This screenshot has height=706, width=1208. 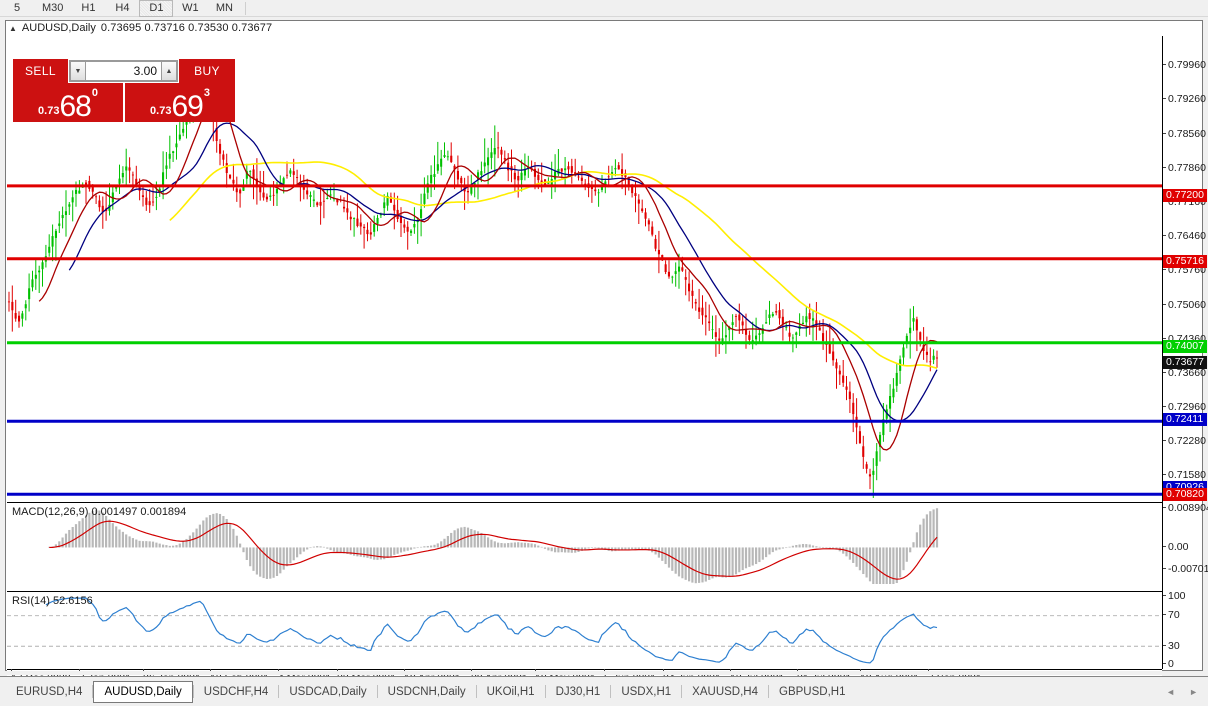 What do you see at coordinates (1185, 346) in the screenshot?
I see `price-level-tag: 0.74007` at bounding box center [1185, 346].